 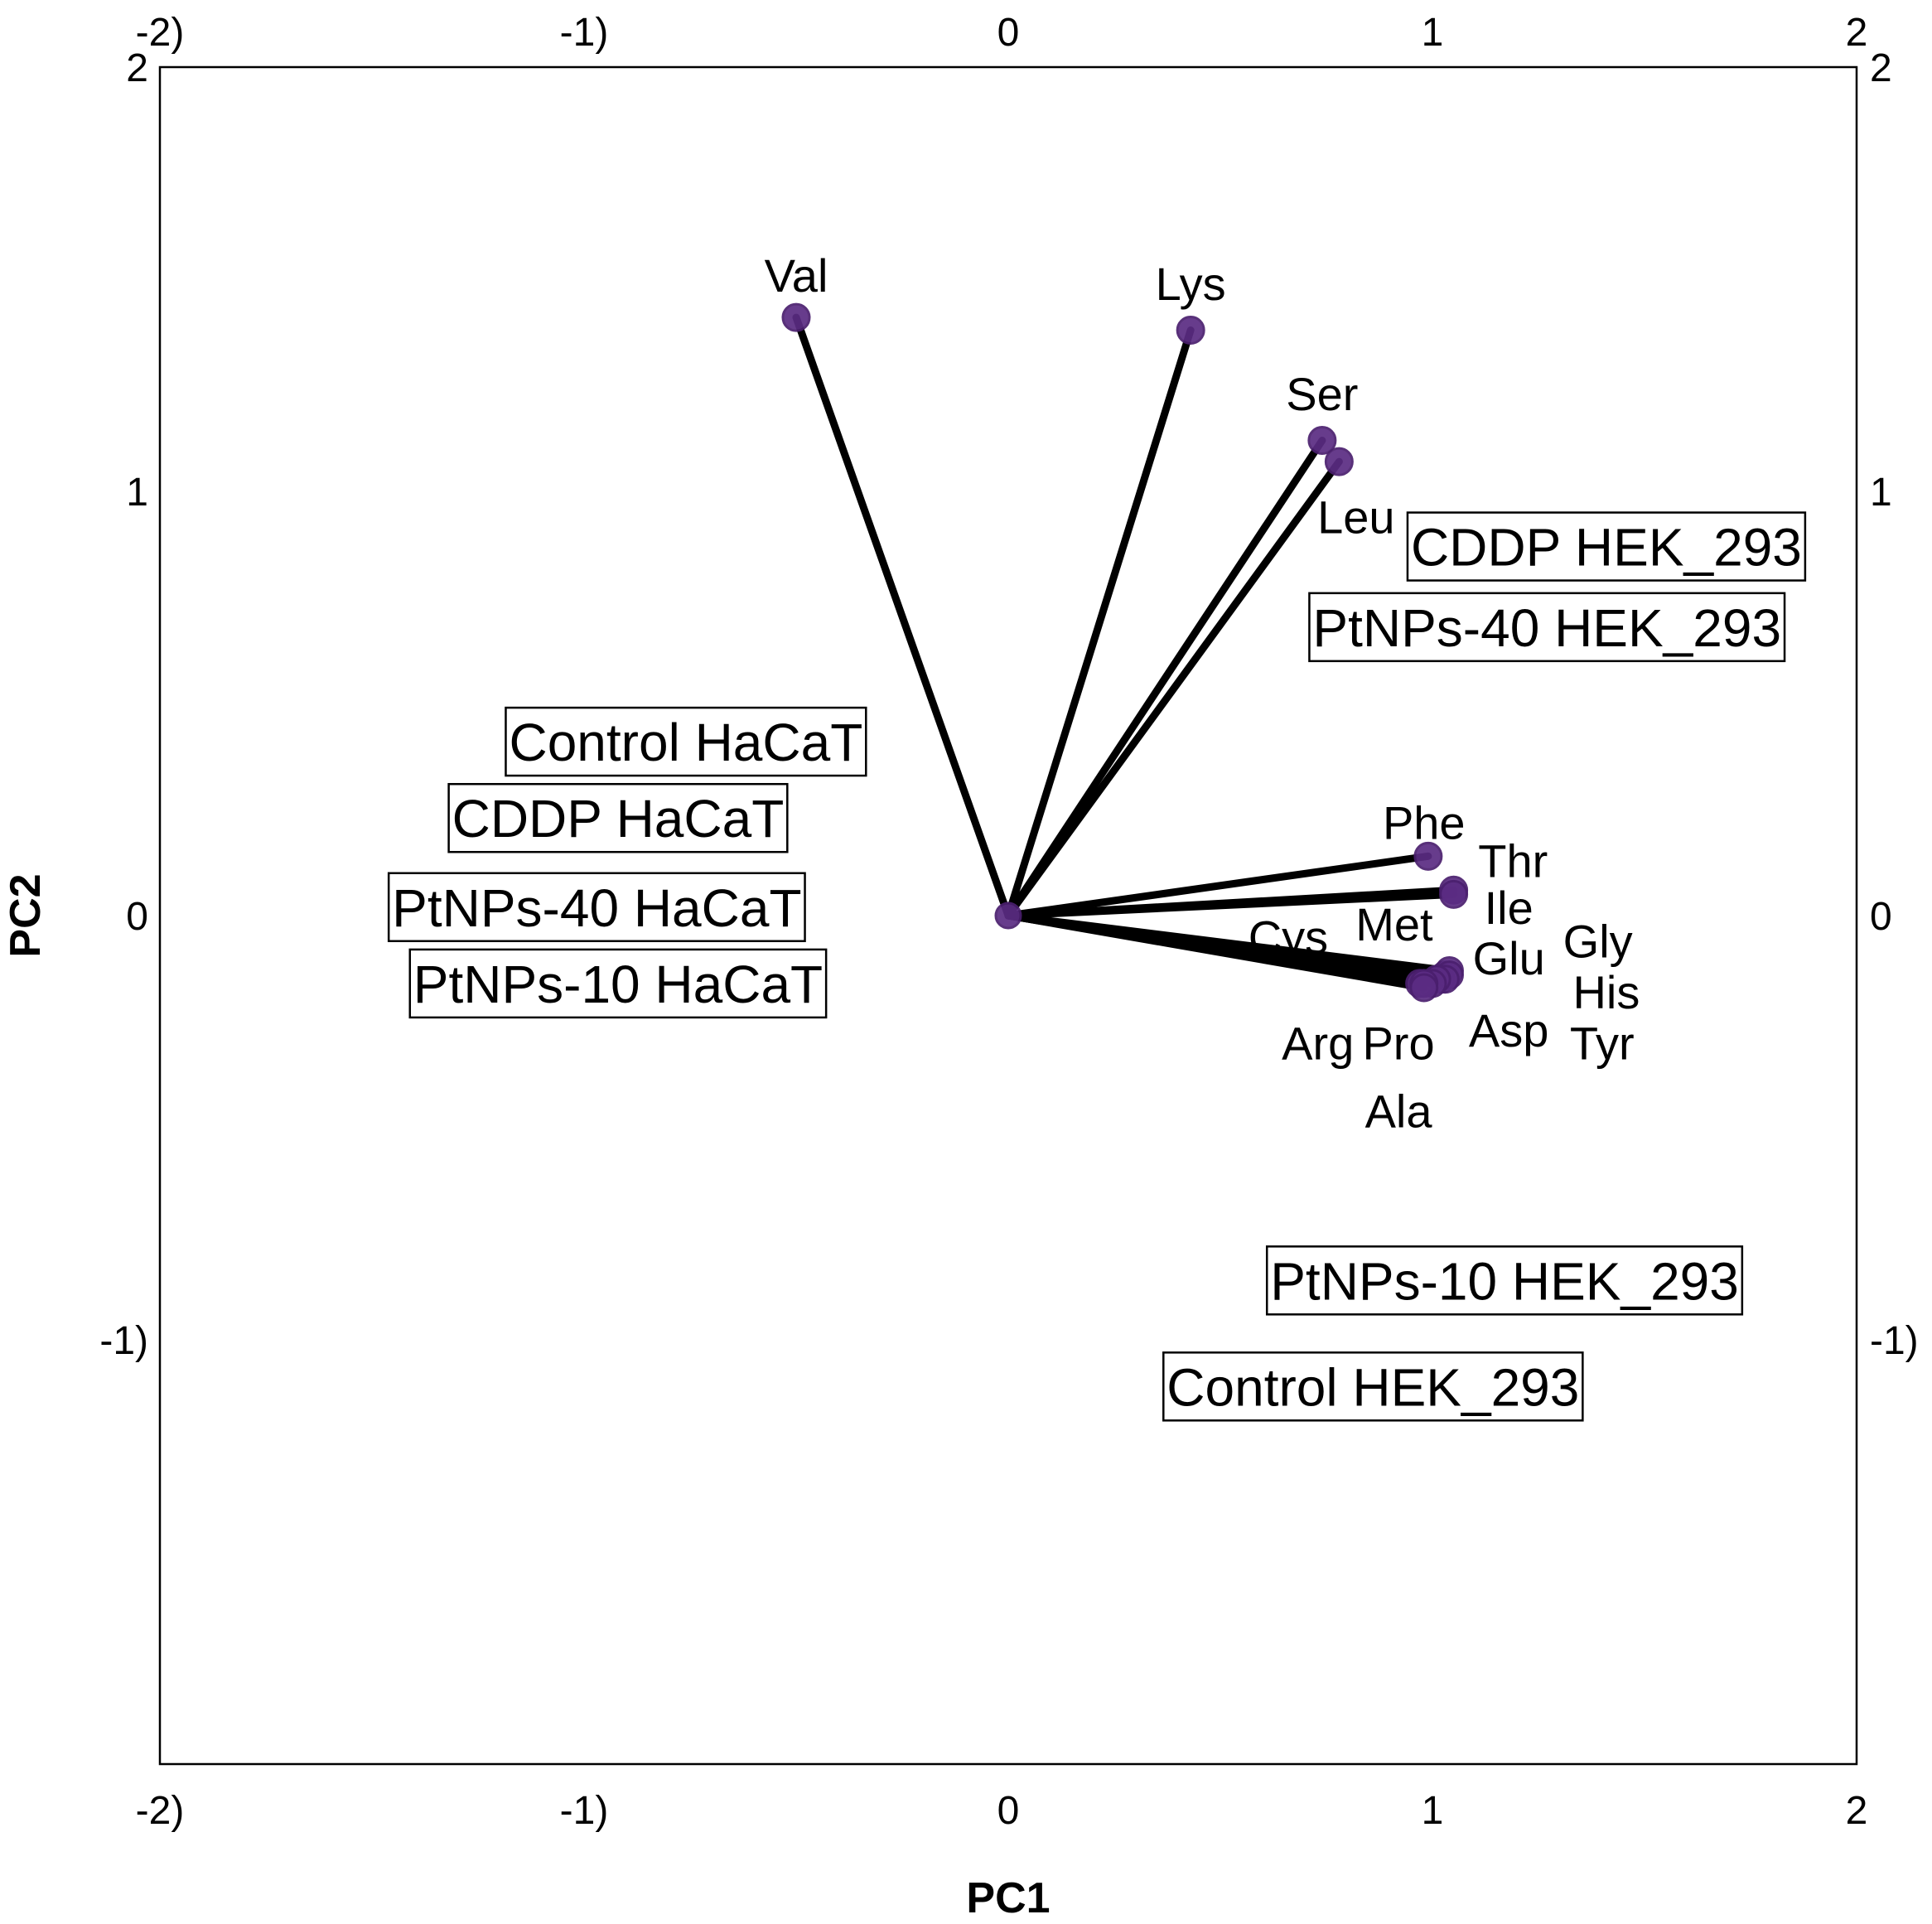 I want to click on sample-label-text: CDDP HEK_293, so click(x=1606, y=548).